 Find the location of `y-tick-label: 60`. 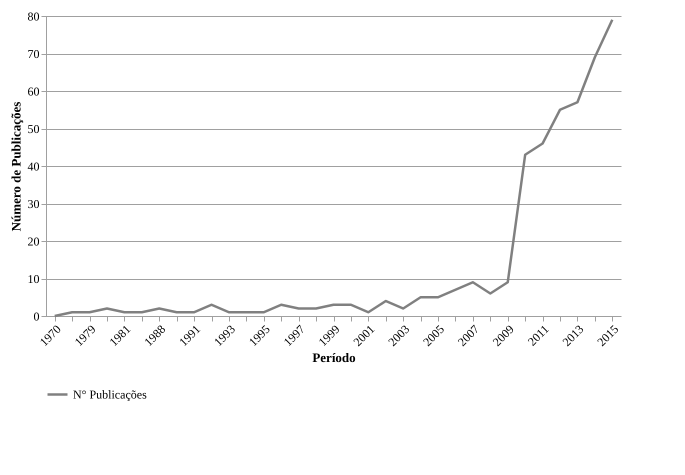

y-tick-label: 60 is located at coordinates (34, 91).